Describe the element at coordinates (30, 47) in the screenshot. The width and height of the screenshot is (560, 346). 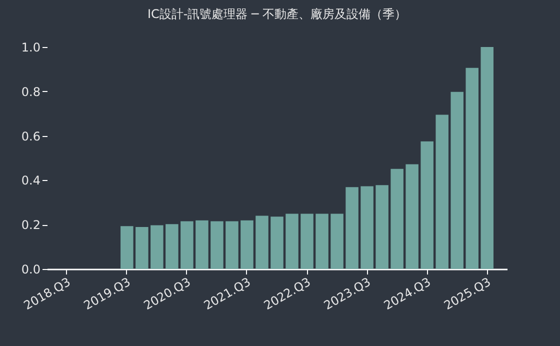
I see `y-tick-label: 1.0` at that location.